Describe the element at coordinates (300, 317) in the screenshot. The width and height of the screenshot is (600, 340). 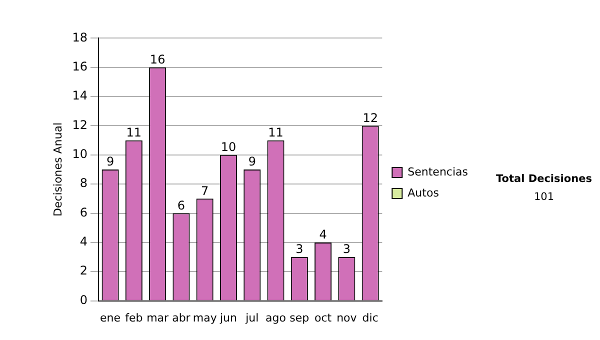
I see `x-tick-label: sep` at that location.